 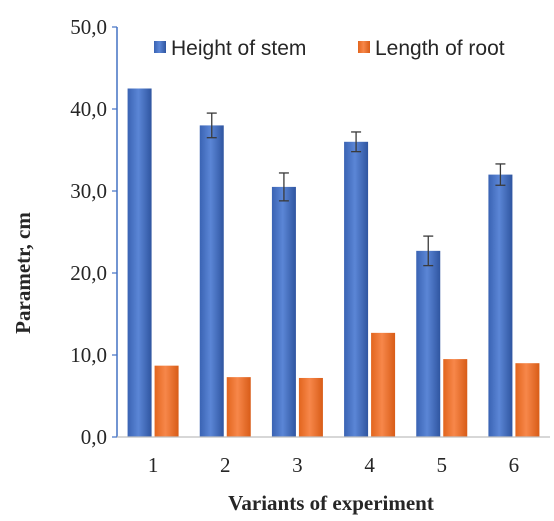 I want to click on x-tick-label: 2, so click(x=225, y=465).